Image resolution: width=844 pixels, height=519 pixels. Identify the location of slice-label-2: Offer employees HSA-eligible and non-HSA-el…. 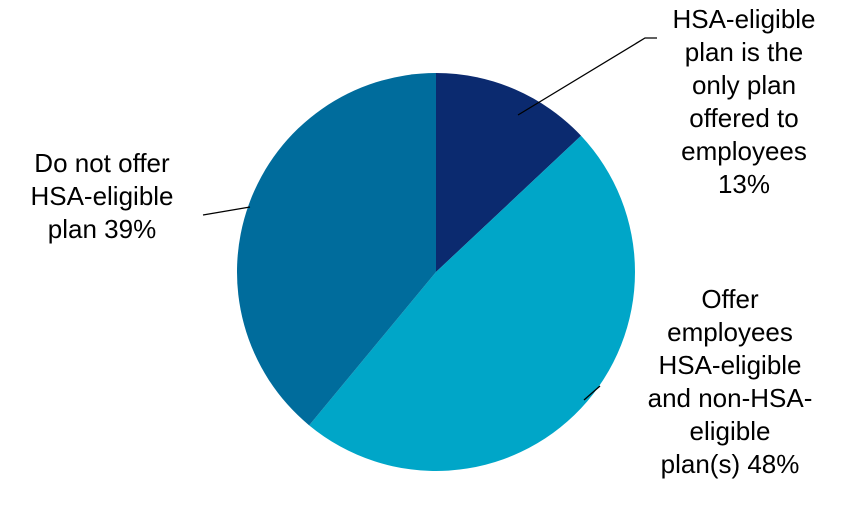
(730, 381).